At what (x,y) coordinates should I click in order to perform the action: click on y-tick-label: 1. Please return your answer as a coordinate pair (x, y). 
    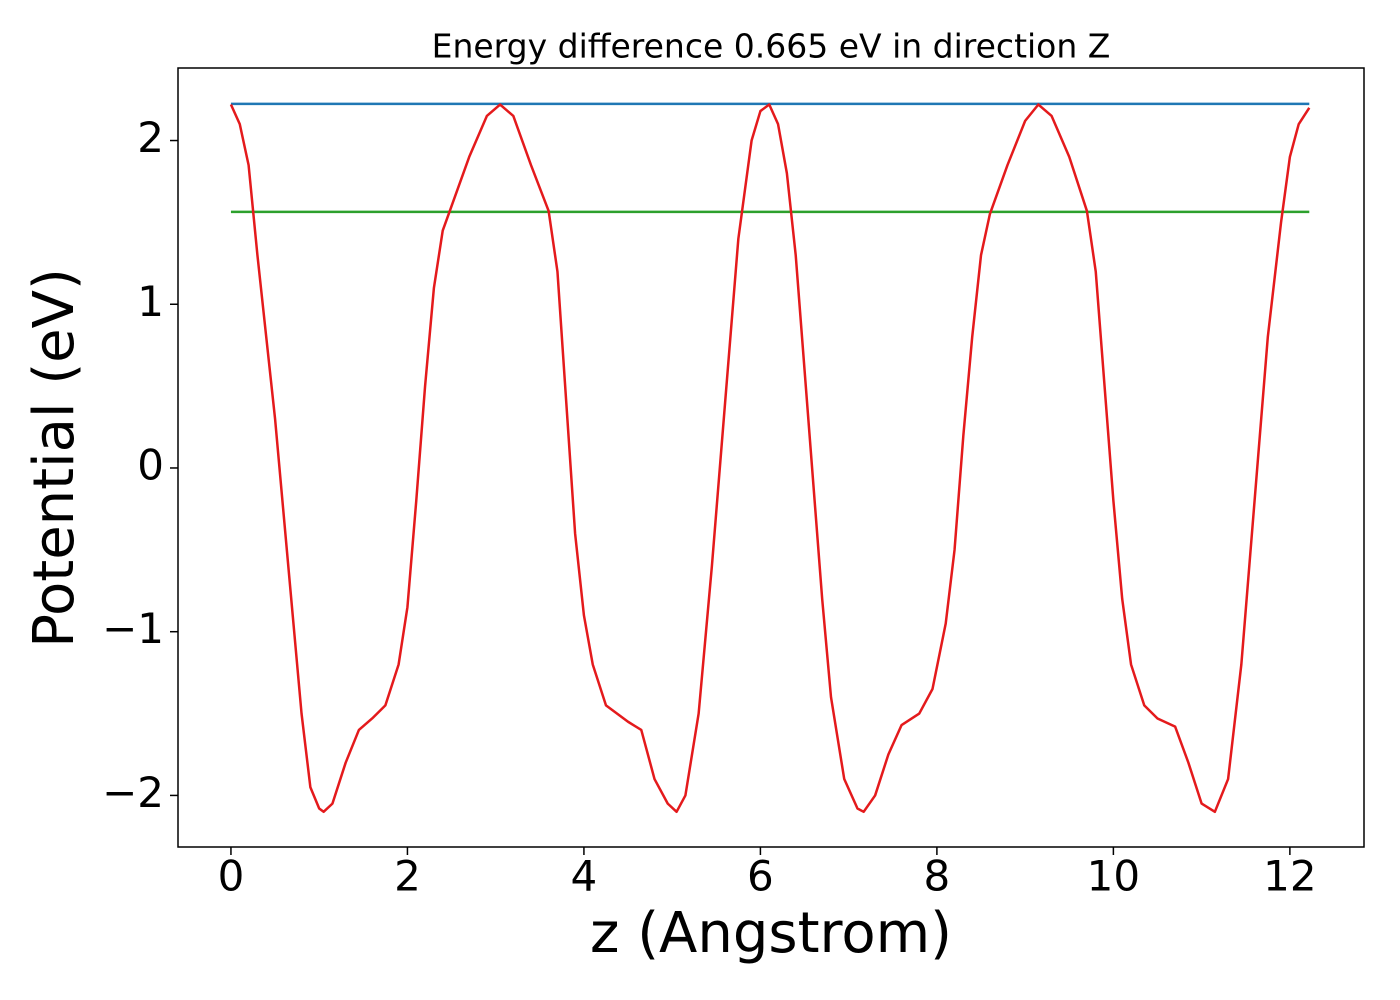
    Looking at the image, I should click on (150, 301).